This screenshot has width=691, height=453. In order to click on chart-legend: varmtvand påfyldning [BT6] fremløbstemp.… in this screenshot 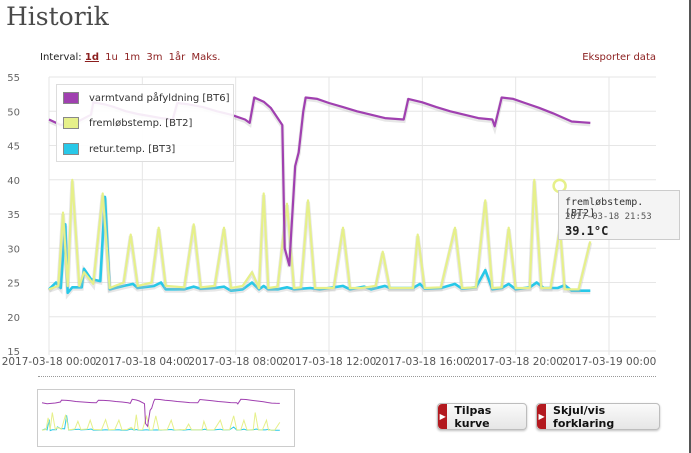, I will do `click(145, 123)`.